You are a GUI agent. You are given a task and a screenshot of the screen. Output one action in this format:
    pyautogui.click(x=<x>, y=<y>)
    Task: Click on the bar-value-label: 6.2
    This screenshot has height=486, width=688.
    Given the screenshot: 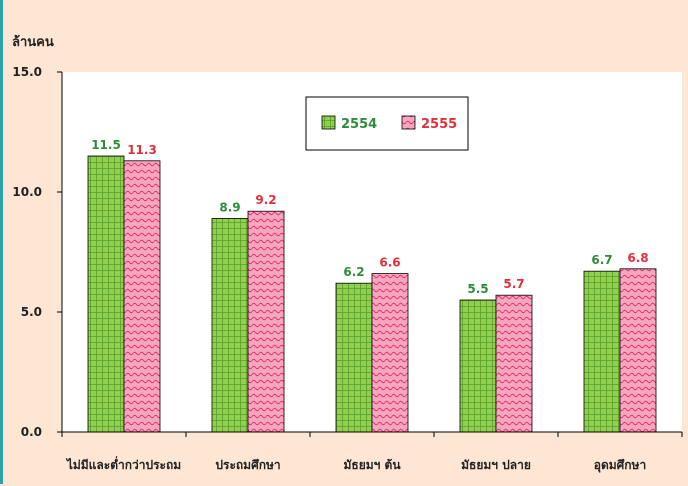 What is the action you would take?
    pyautogui.click(x=353, y=272)
    